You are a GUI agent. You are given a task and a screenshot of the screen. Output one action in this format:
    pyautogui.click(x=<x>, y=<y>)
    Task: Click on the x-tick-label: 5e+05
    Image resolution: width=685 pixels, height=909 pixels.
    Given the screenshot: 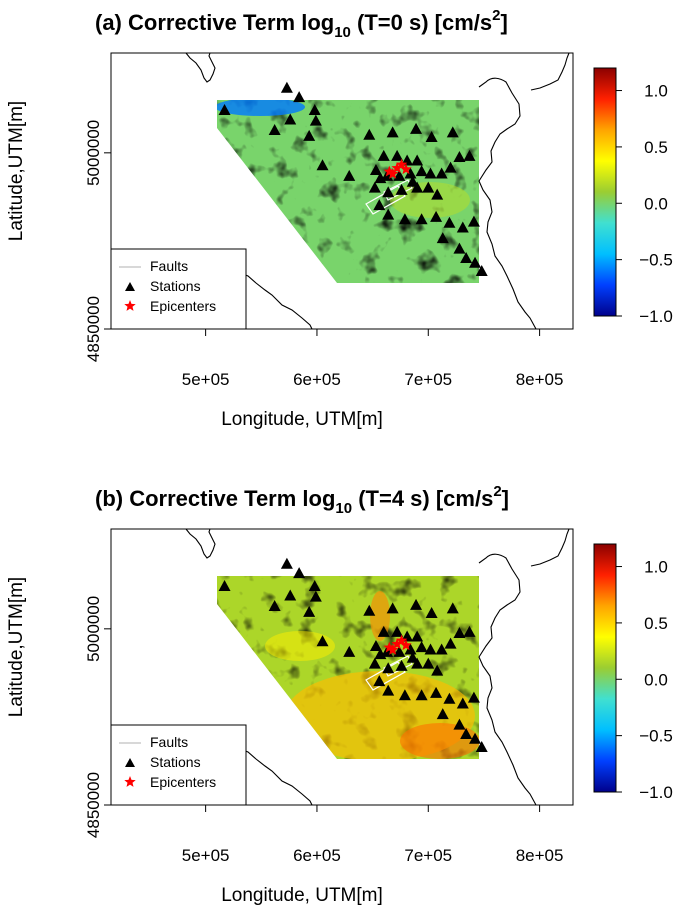 What is the action you would take?
    pyautogui.click(x=206, y=855)
    